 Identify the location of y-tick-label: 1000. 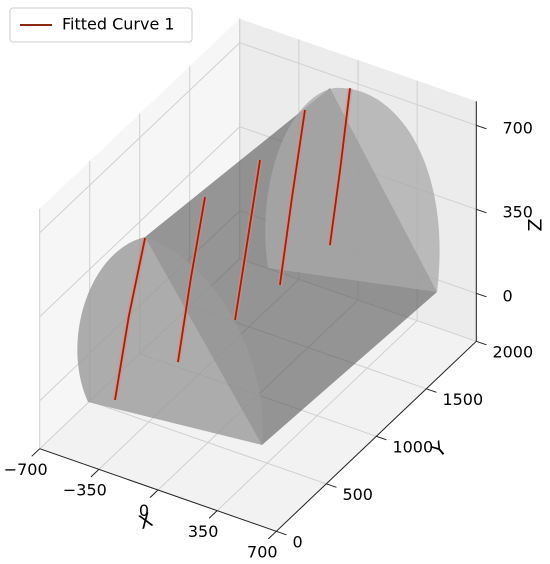
(412, 446).